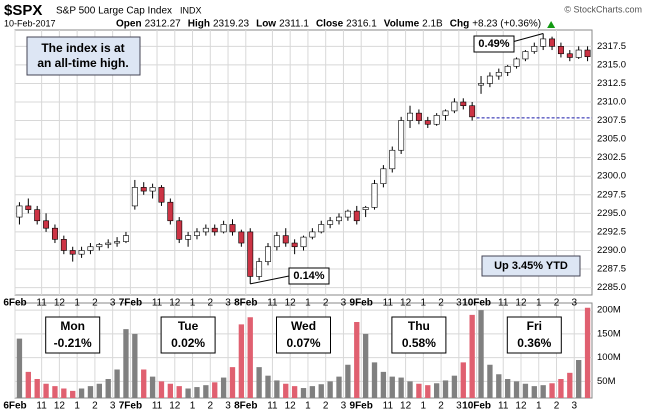  I want to click on weekday: Thu, so click(419, 326).